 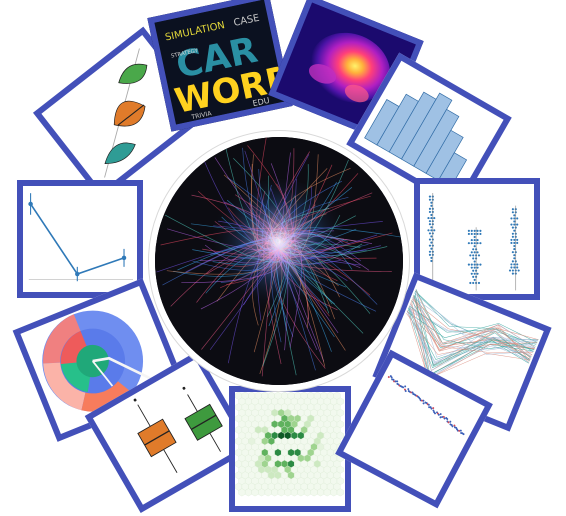 I want to click on sunburst-tile, so click(x=100, y=360).